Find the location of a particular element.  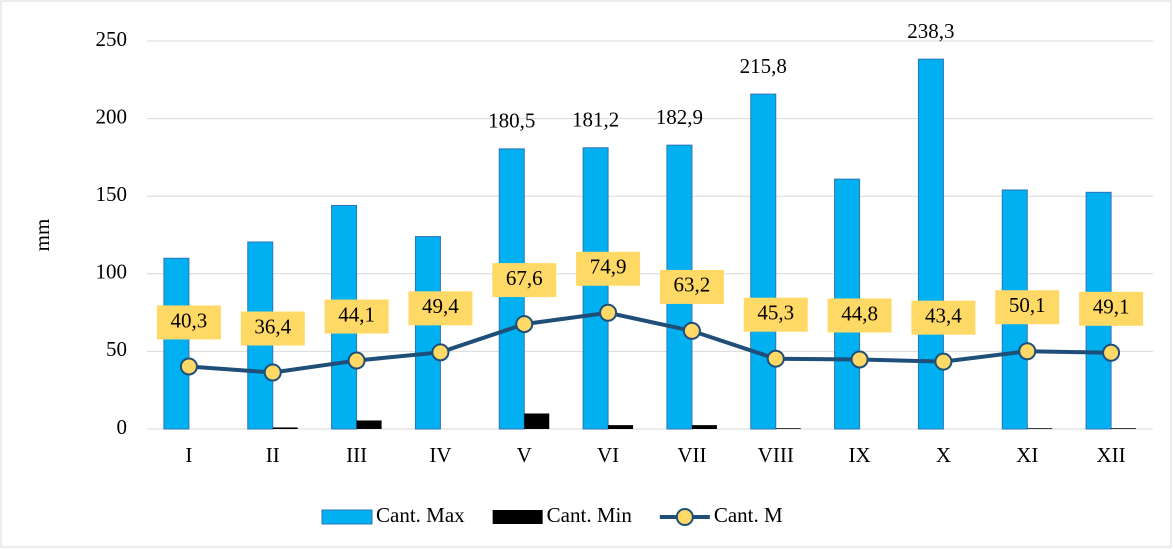

legend-label: Cant. Max is located at coordinates (420, 515).